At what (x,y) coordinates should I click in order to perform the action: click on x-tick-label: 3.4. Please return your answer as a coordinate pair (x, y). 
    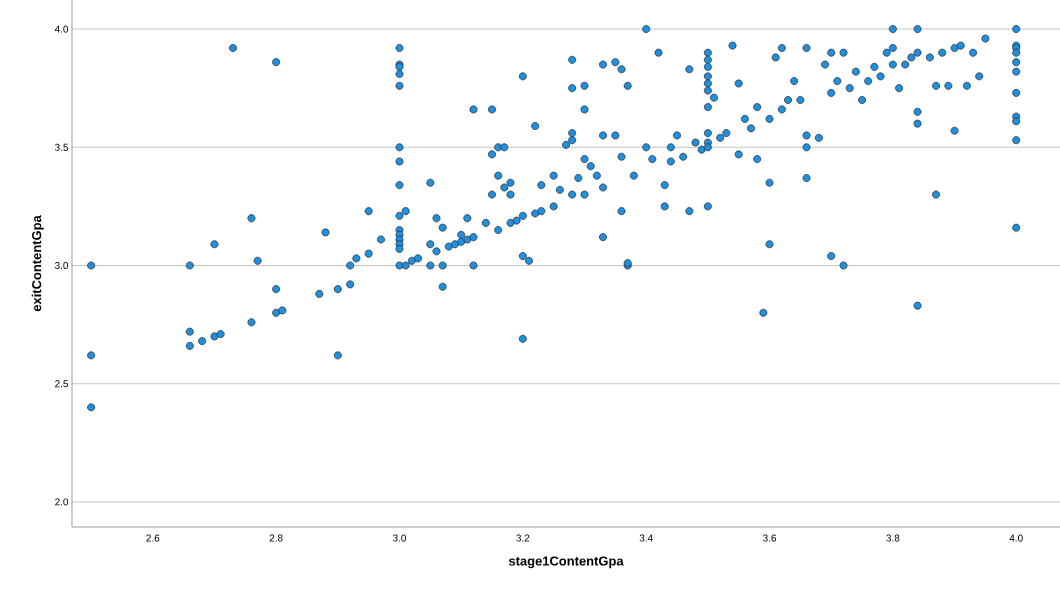
    Looking at the image, I should click on (646, 538).